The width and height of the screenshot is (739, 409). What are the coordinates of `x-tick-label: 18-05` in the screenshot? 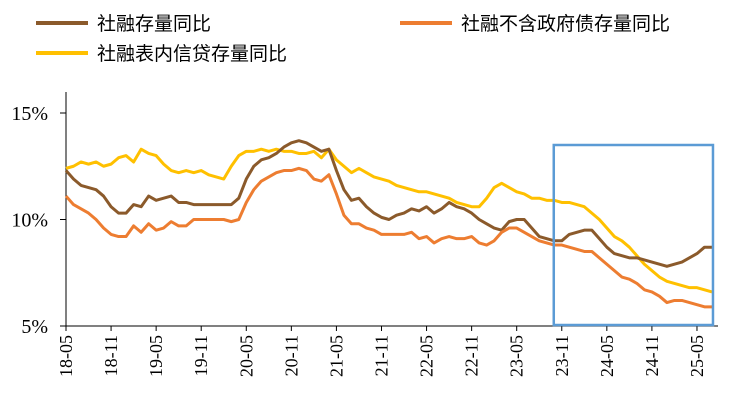 It's located at (66, 356).